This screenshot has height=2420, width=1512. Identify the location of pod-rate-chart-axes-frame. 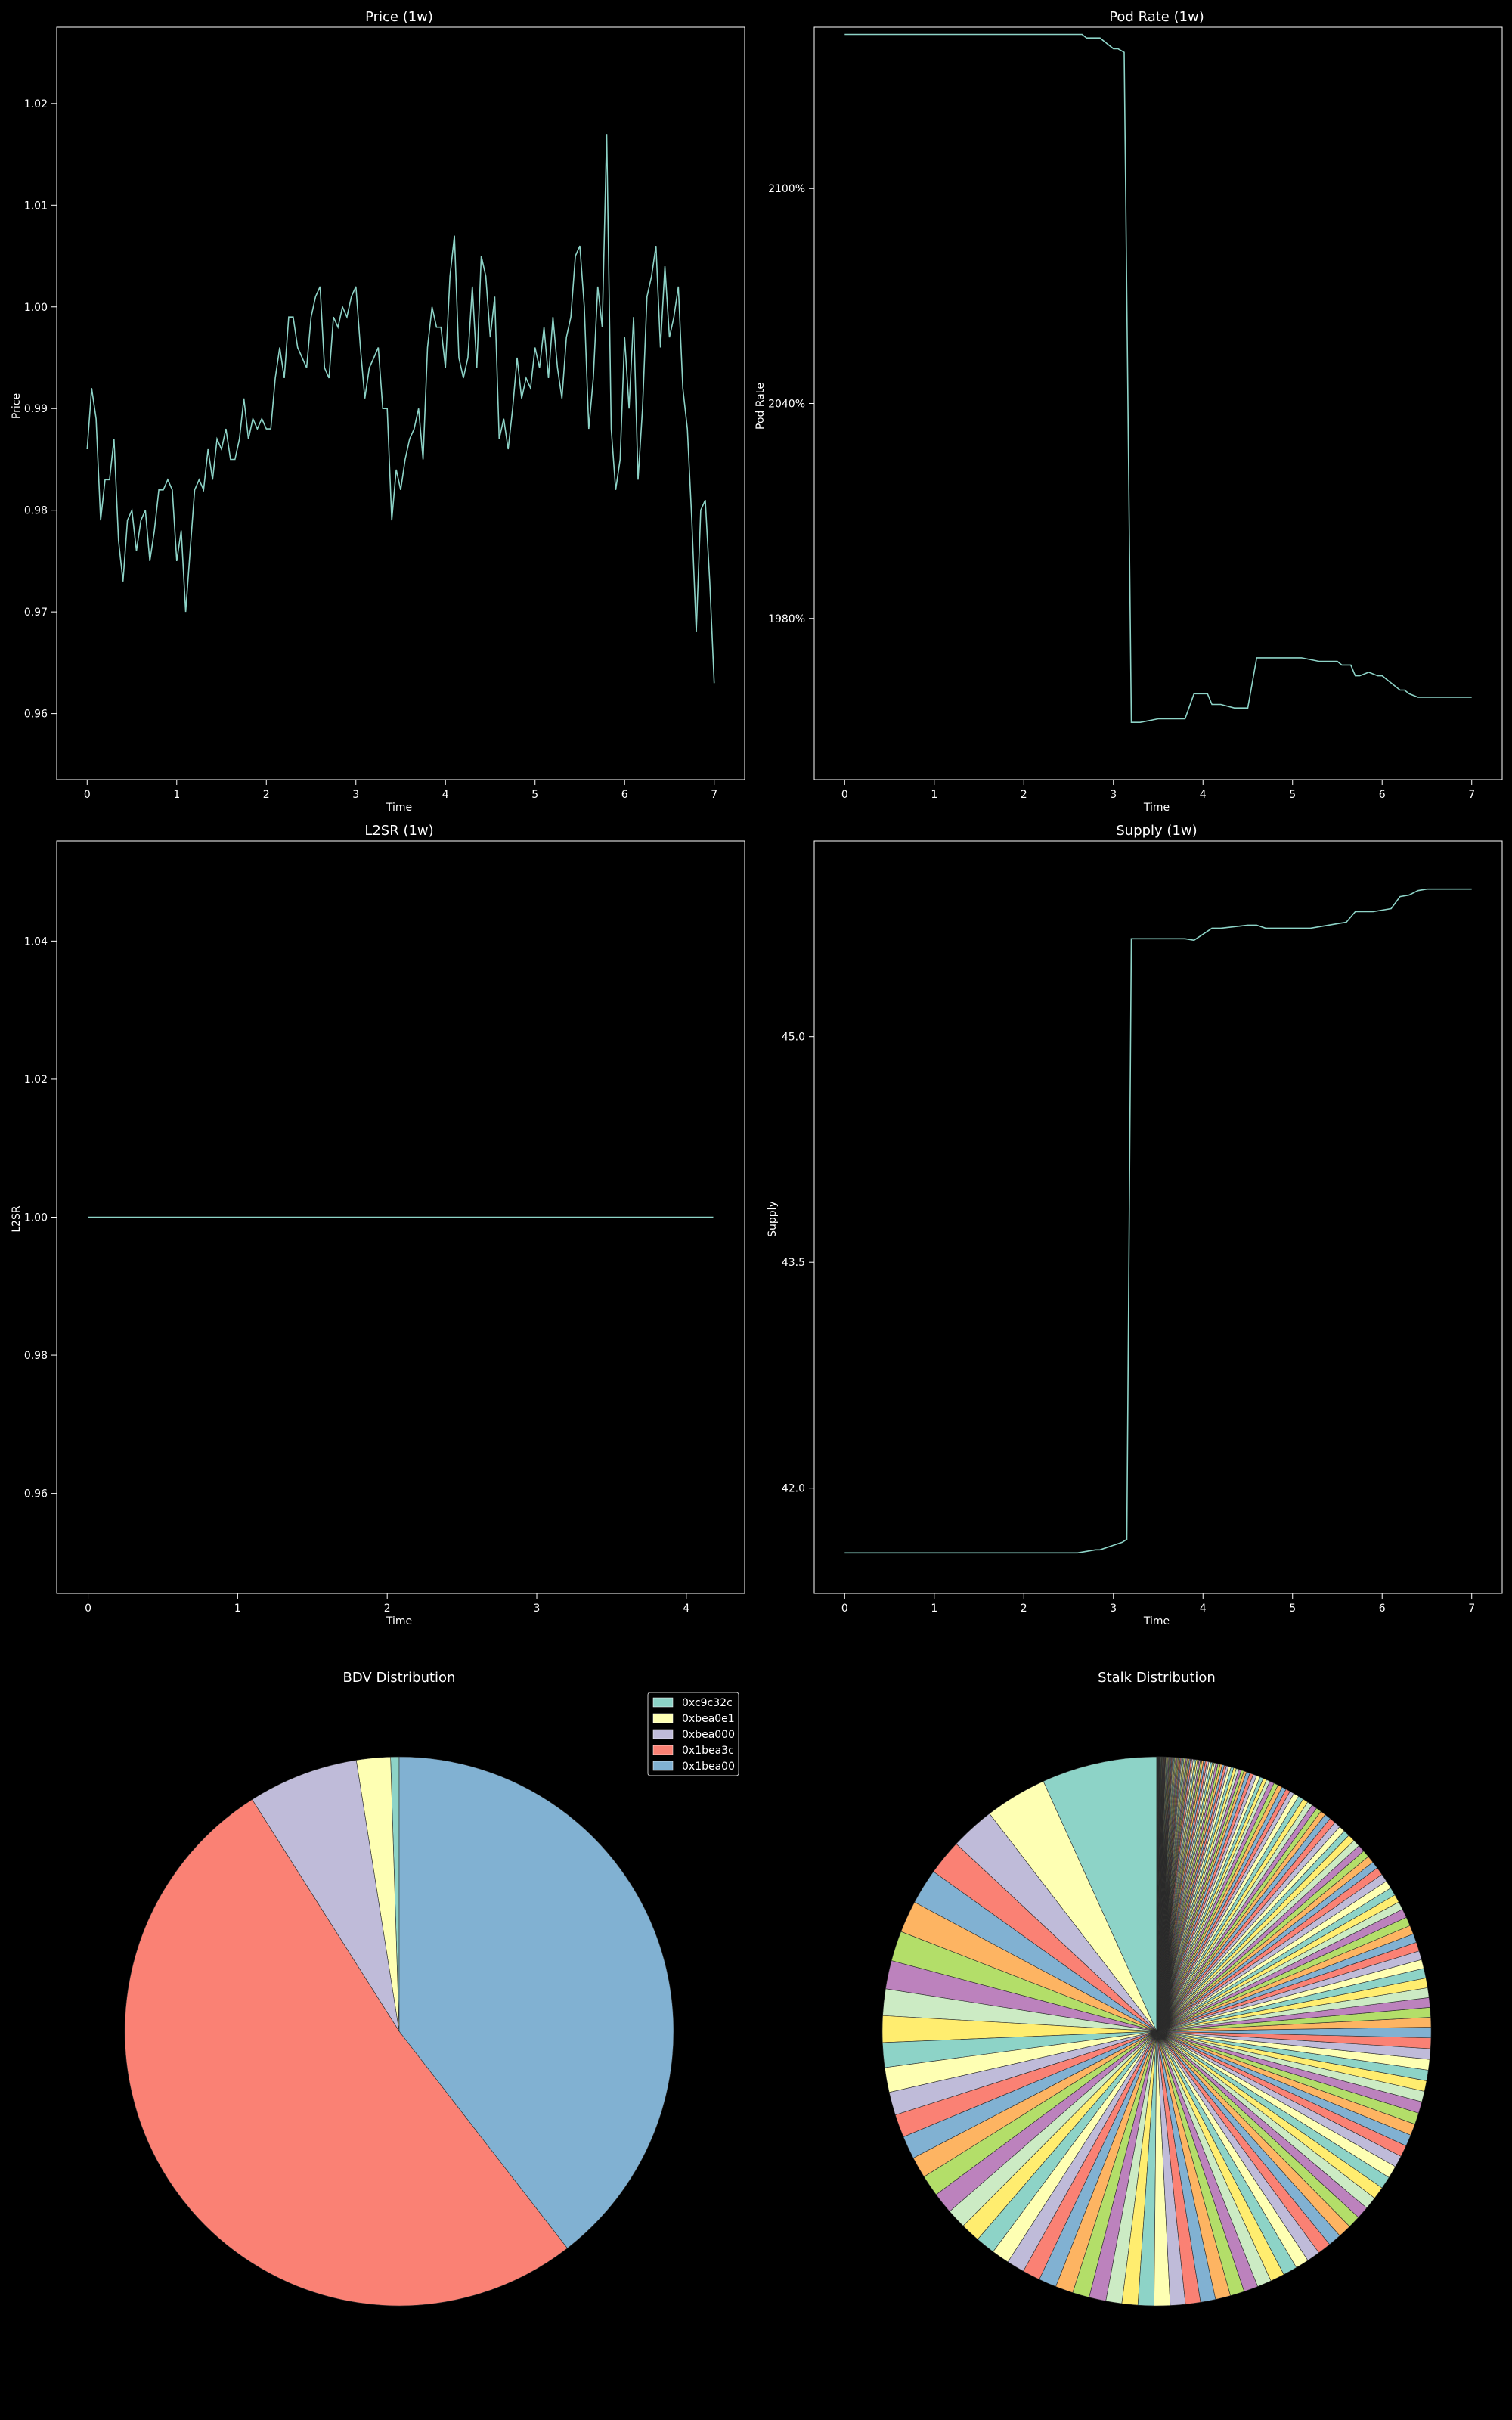
(1158, 403).